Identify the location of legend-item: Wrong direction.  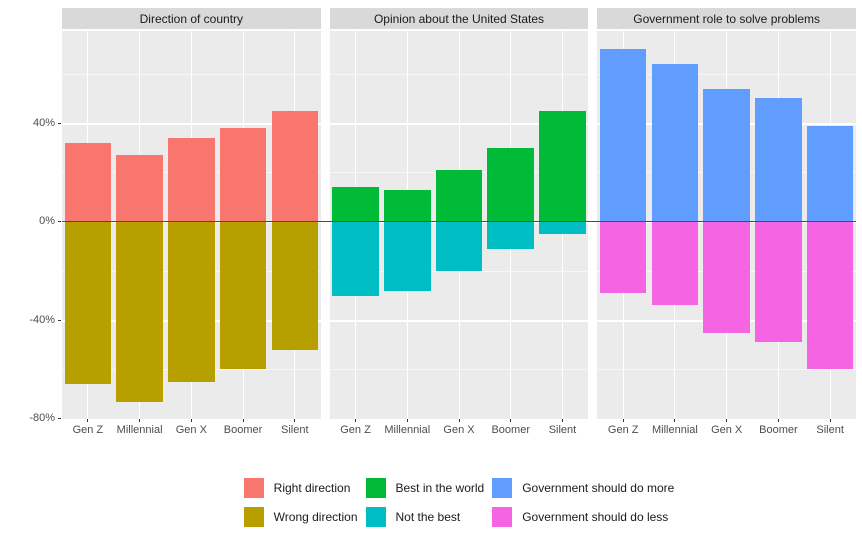
(300, 517).